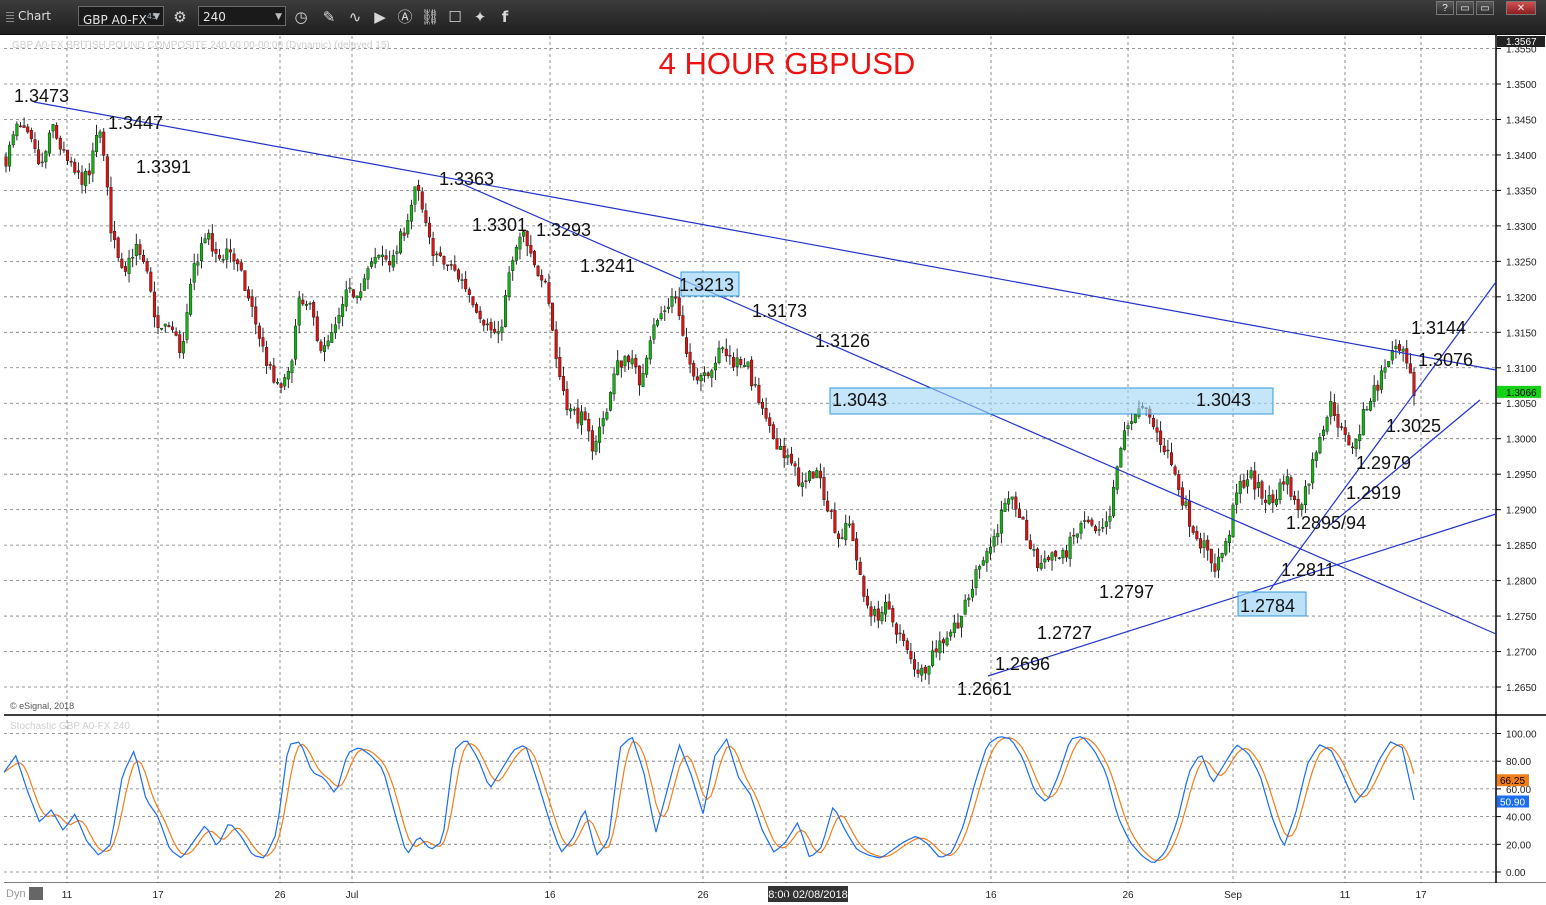 This screenshot has height=905, width=1546. Describe the element at coordinates (278, 17) in the screenshot. I see `chevron-down-icon: ▼` at that location.